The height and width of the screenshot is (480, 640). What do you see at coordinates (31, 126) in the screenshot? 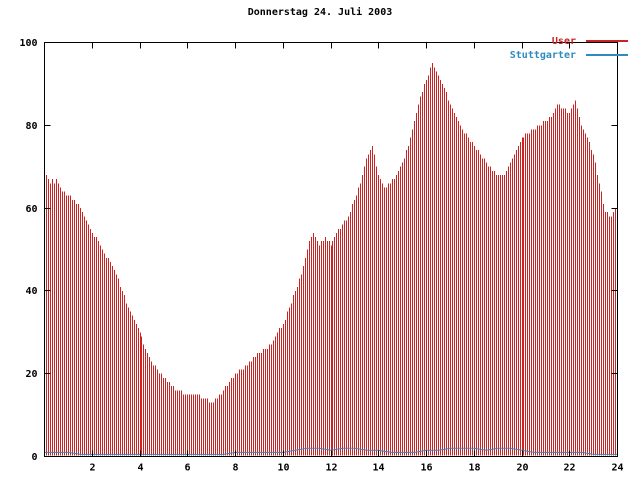
I see `y-tick-label: 80` at bounding box center [31, 126].